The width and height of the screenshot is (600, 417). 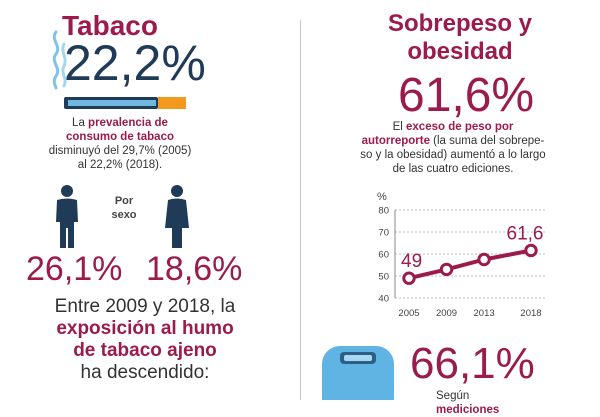 What do you see at coordinates (135, 63) in the screenshot?
I see `tabaco-percent: 22,2%` at bounding box center [135, 63].